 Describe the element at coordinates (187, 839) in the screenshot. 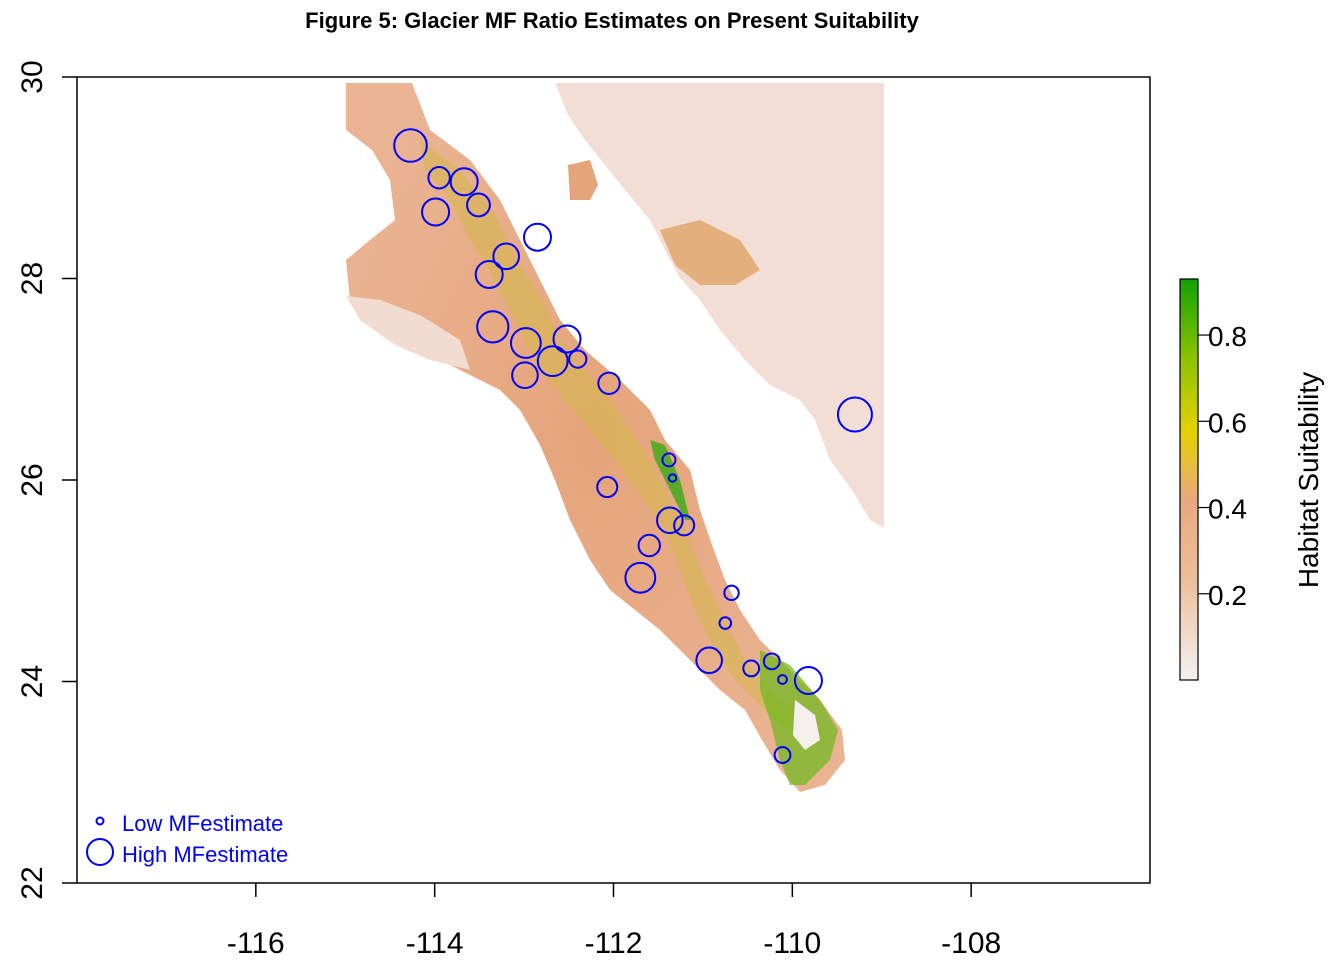

I see `legend: Low MFestimate High MFestimate` at that location.